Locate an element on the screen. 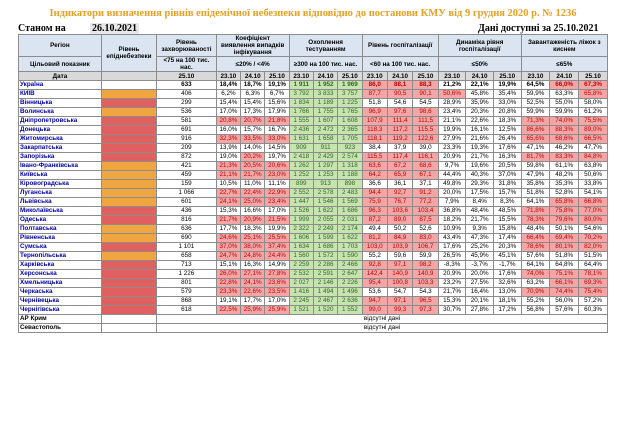 The image size is (617, 435). region-name: Львівська is located at coordinates (60, 202).